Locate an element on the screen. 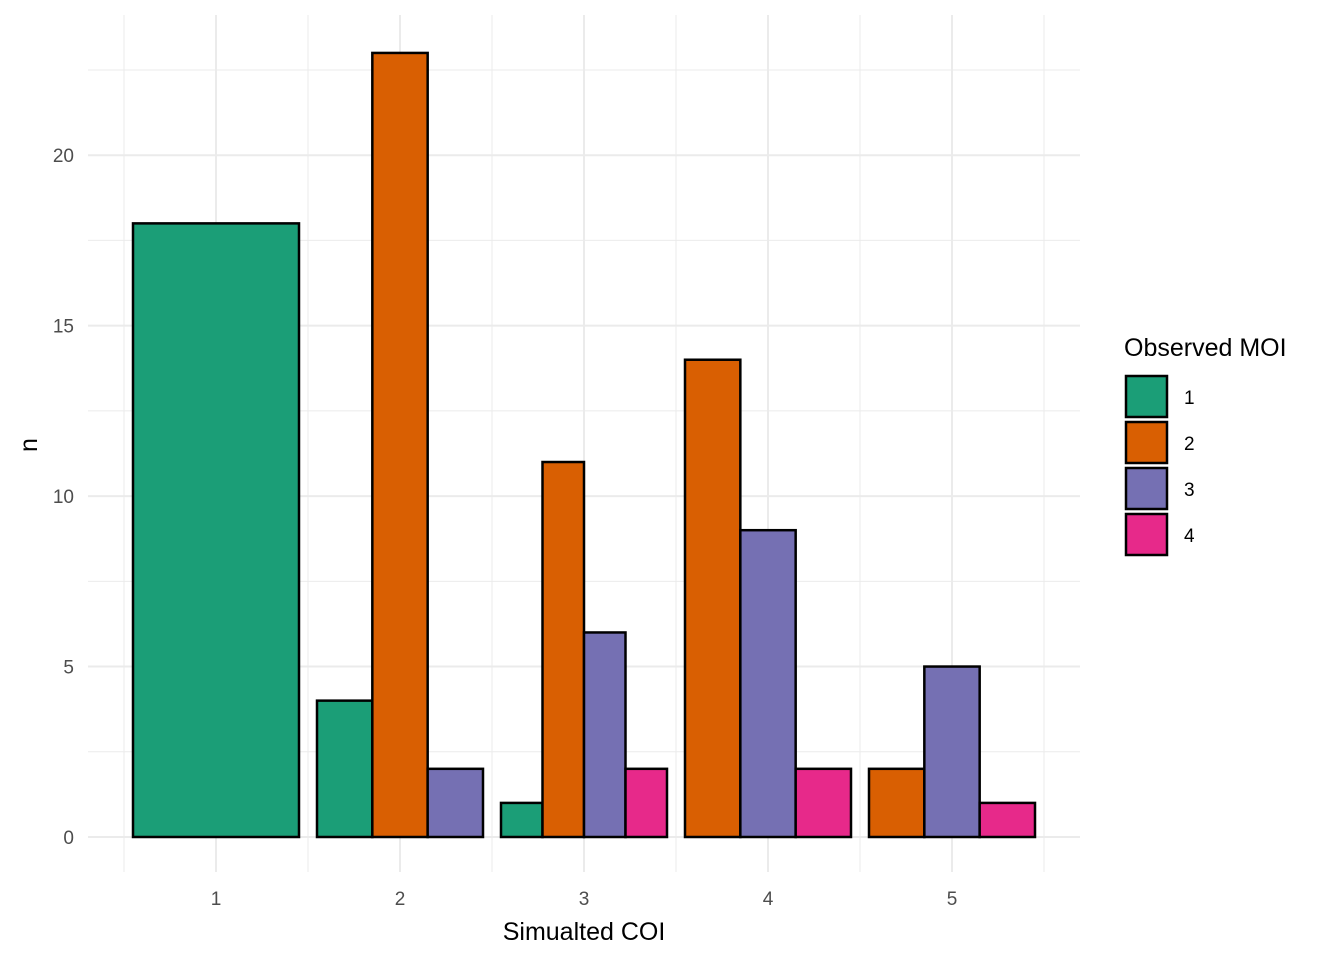  y-tick-label: 10 is located at coordinates (63, 497).